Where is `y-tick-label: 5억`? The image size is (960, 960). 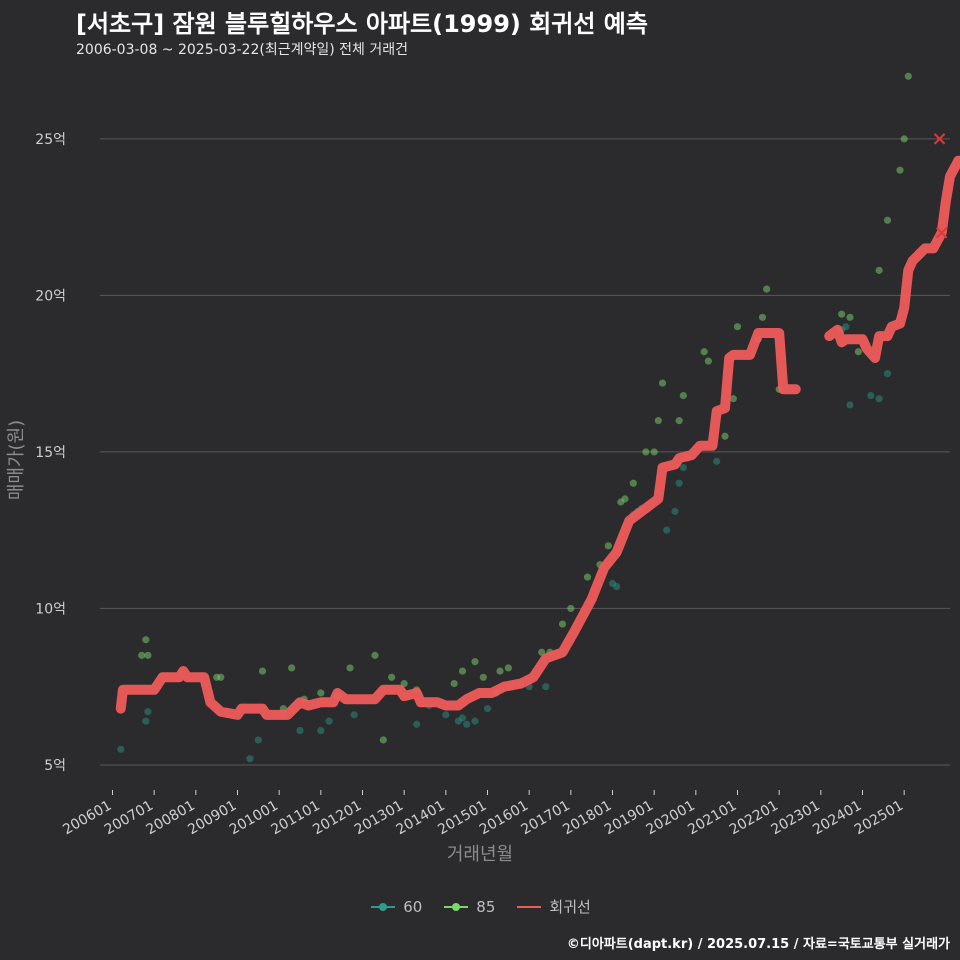 y-tick-label: 5억 is located at coordinates (55, 766).